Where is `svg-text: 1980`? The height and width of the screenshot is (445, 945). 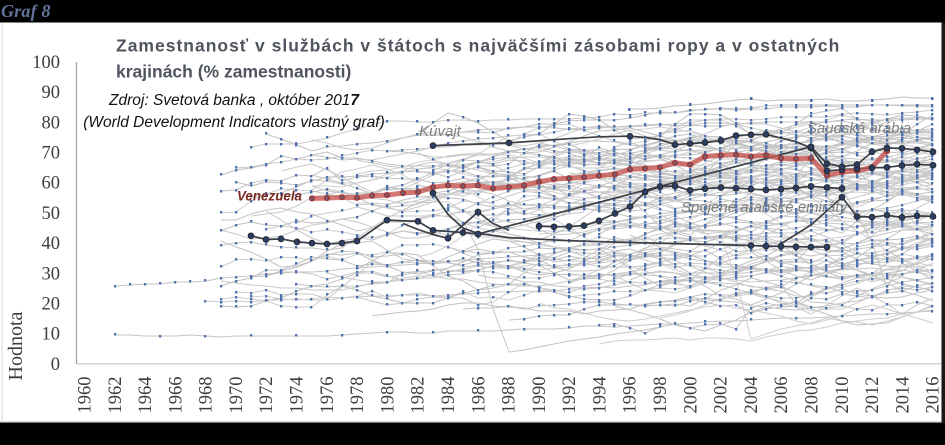 svg-text: 1980 is located at coordinates (388, 395).